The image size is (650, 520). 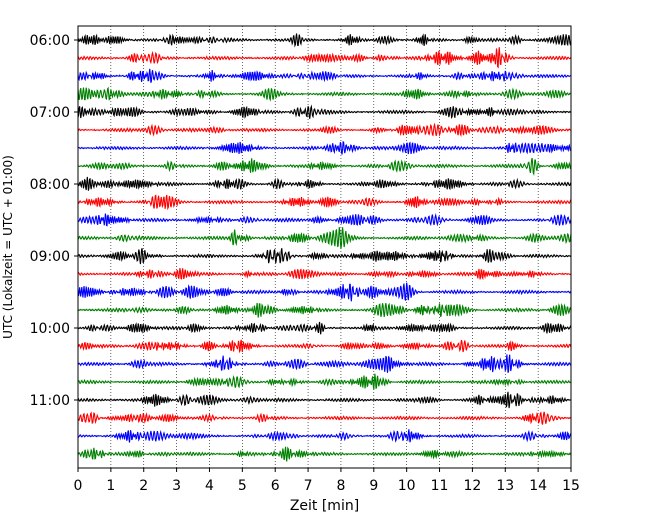 What do you see at coordinates (50, 329) in the screenshot?
I see `y-tick-label: 10:00` at bounding box center [50, 329].